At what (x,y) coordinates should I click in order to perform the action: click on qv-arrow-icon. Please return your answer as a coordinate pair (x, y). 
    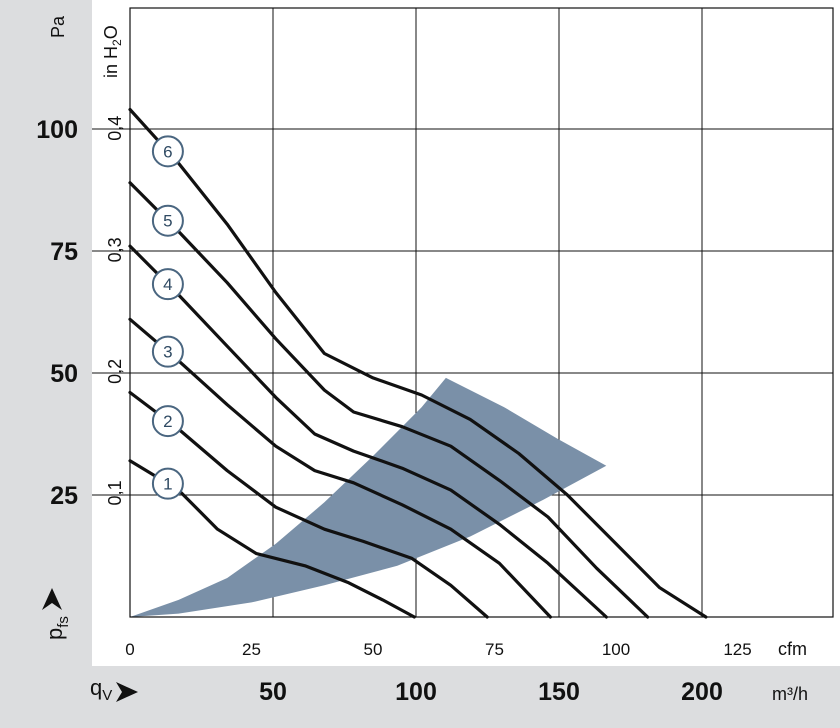
    Looking at the image, I should click on (127, 692).